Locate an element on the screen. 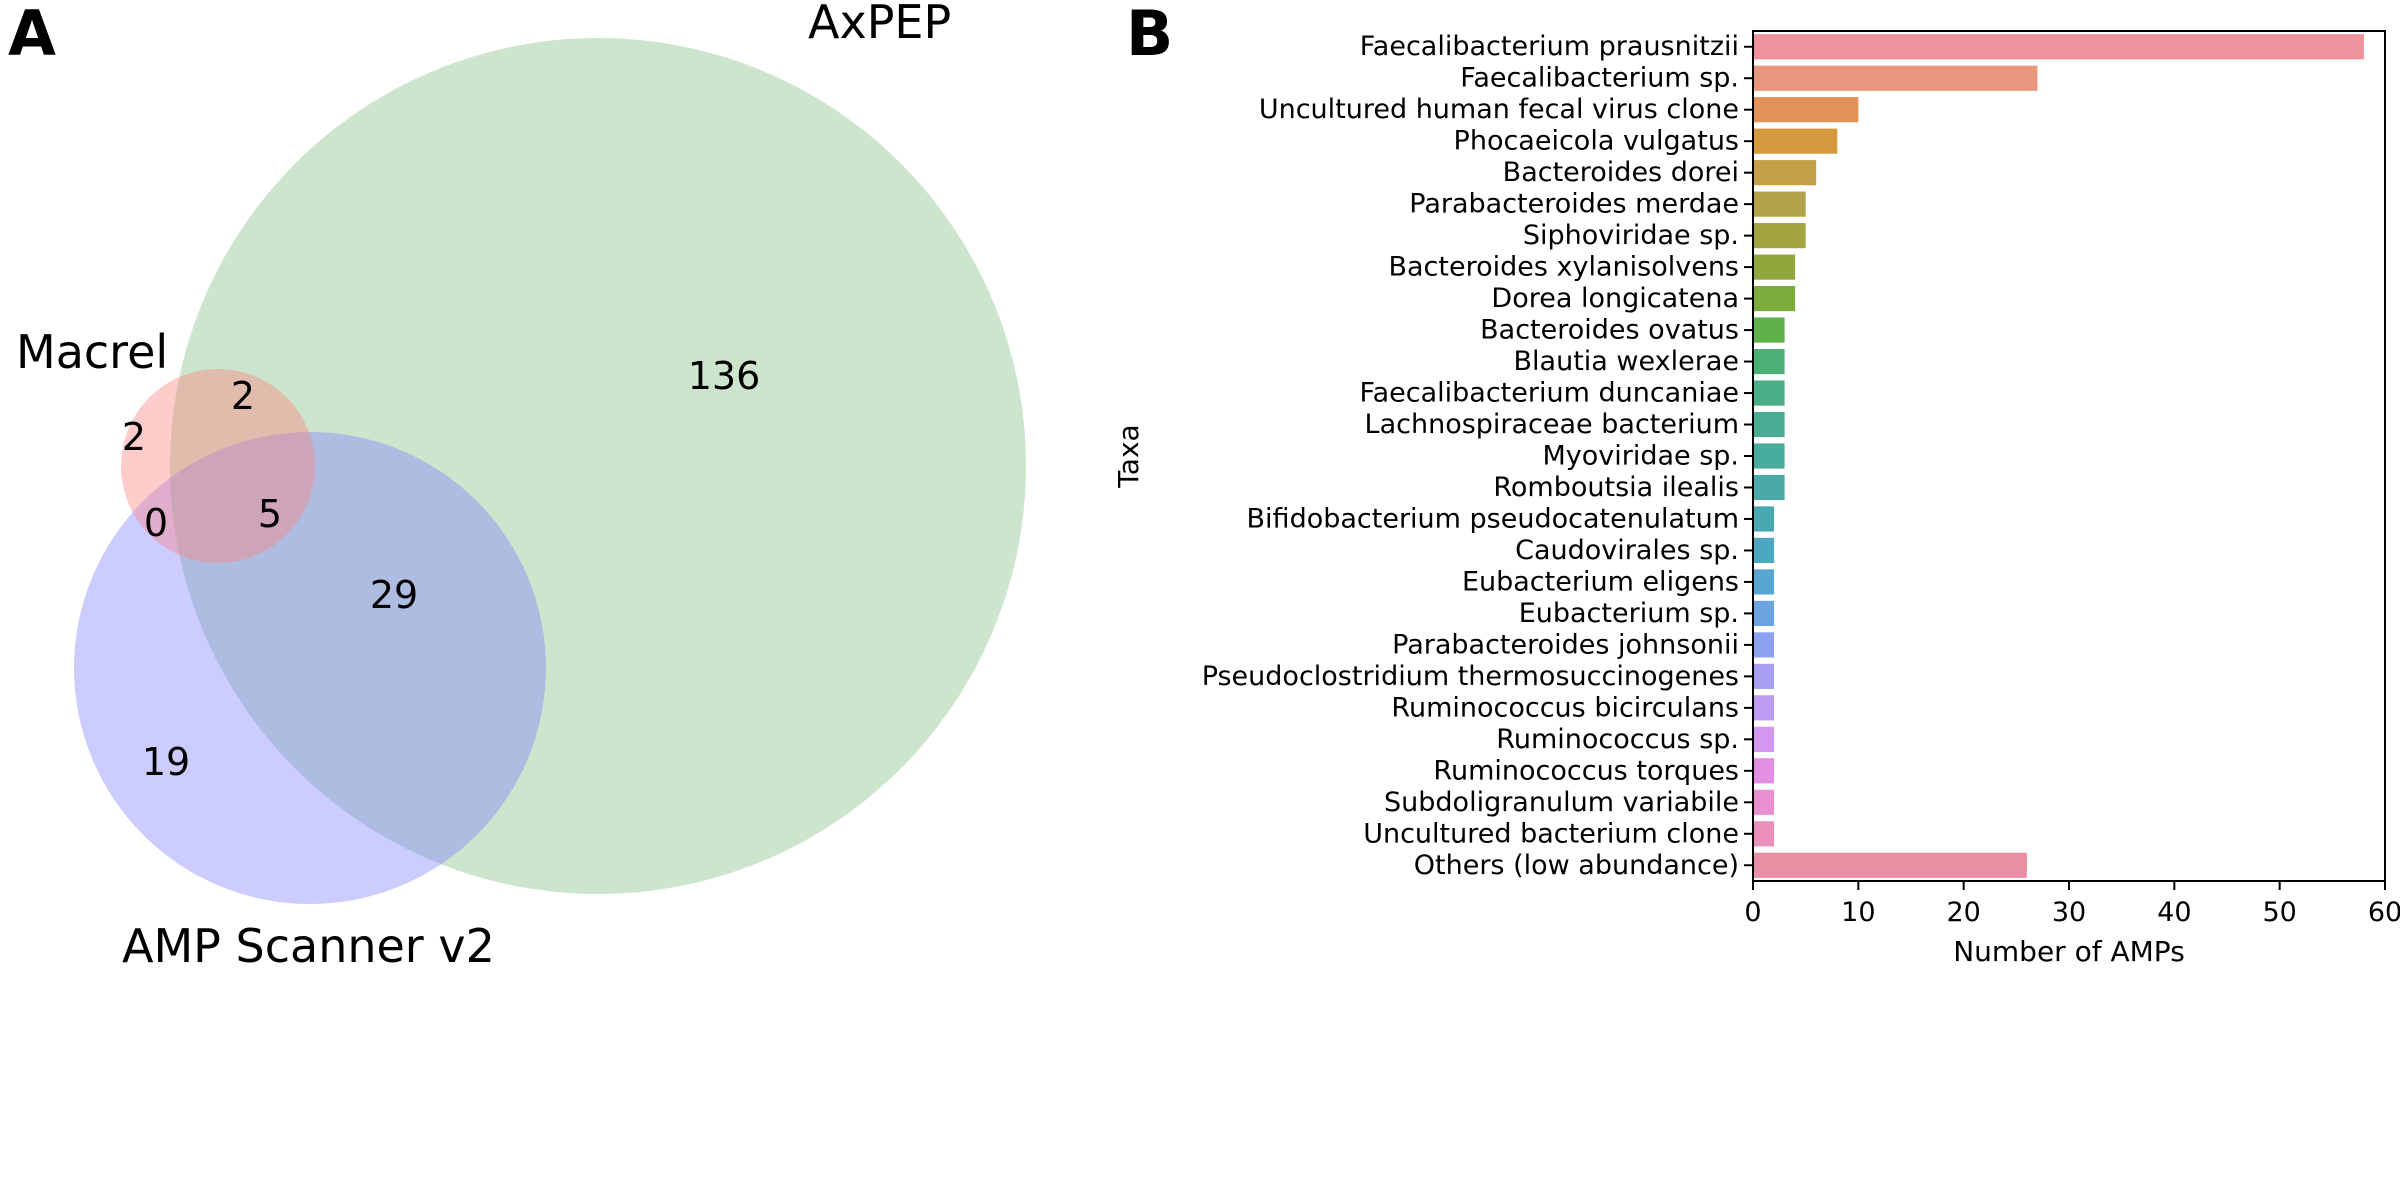 Image resolution: width=2400 pixels, height=1200 pixels. y-tick-label: Faecalibacterium prausnitzii is located at coordinates (1549, 46).